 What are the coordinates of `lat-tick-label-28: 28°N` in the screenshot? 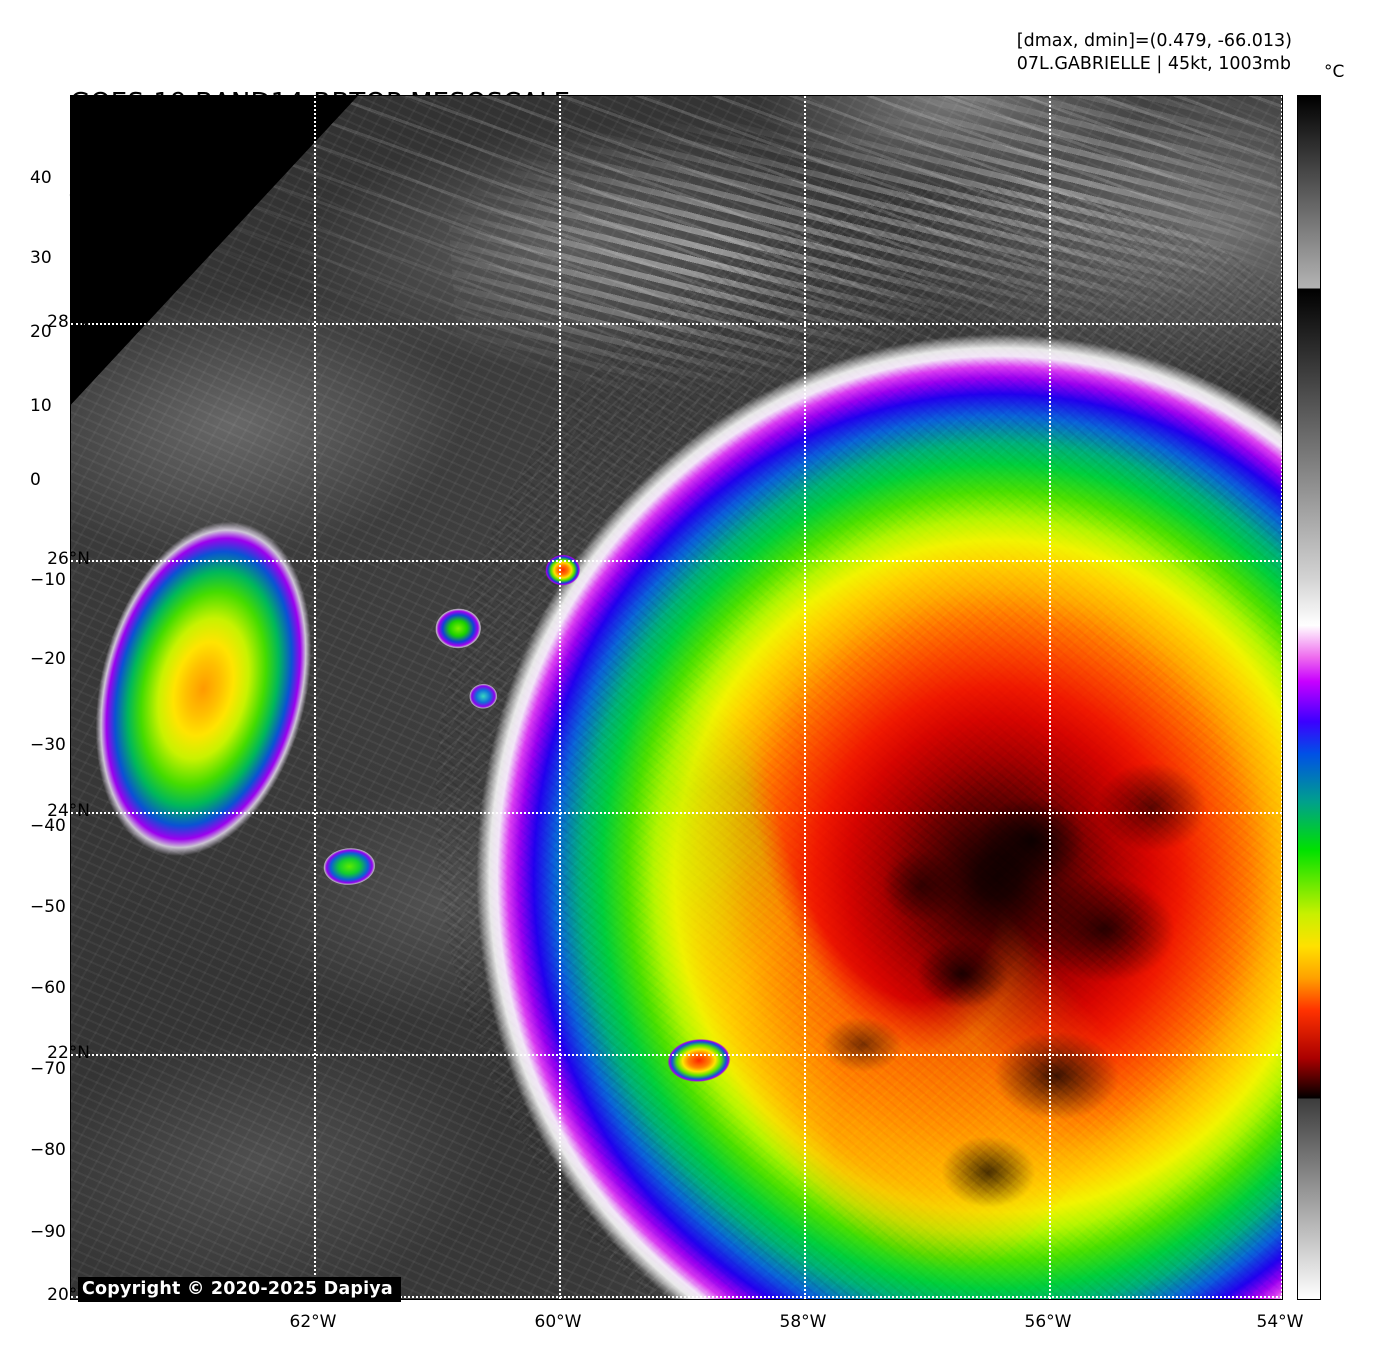 It's located at (68, 322).